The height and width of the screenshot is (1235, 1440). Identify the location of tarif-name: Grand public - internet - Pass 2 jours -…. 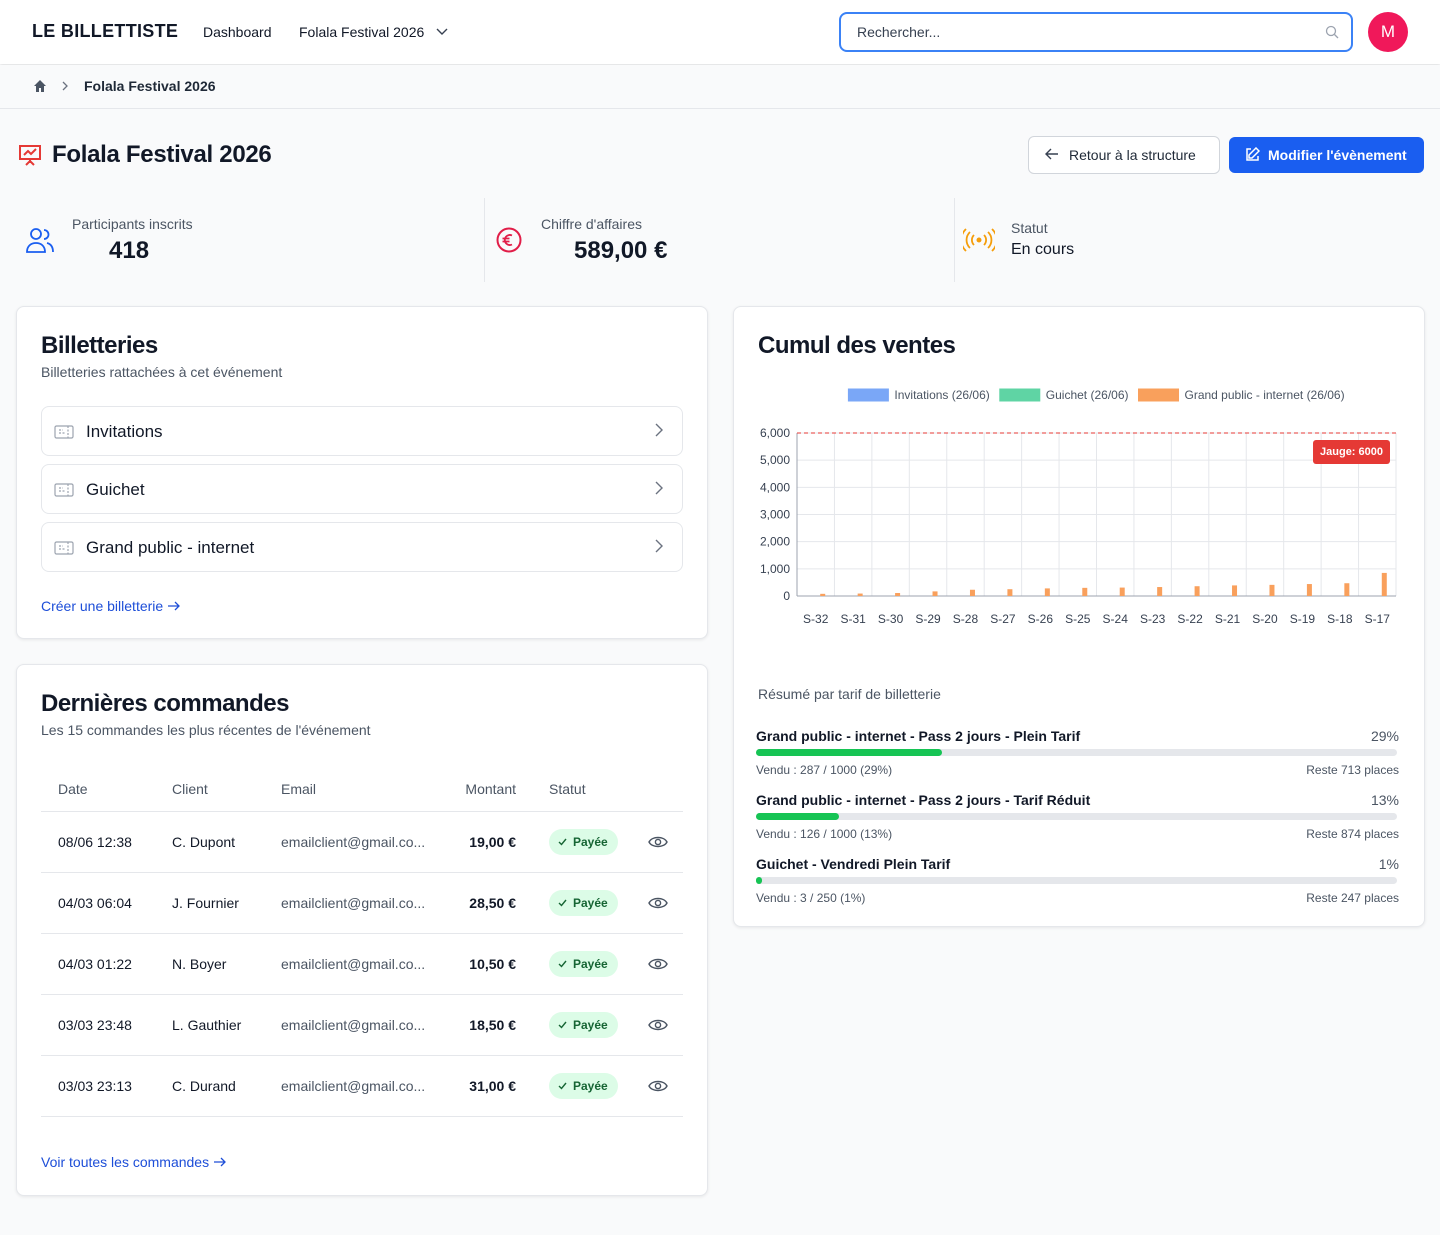
(918, 736).